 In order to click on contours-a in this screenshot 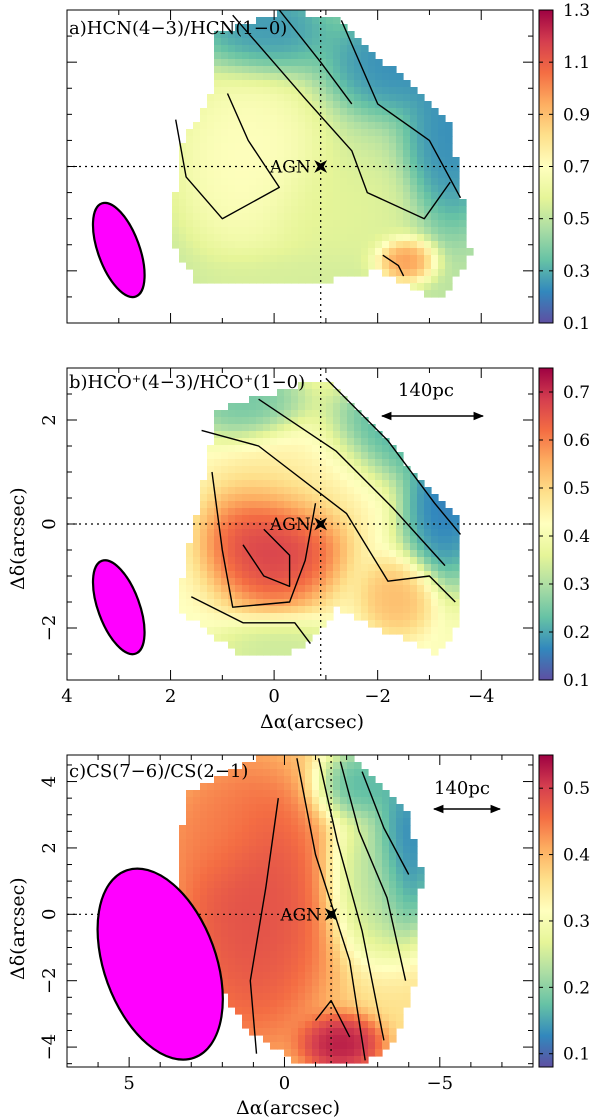, I will do `click(318, 143)`.